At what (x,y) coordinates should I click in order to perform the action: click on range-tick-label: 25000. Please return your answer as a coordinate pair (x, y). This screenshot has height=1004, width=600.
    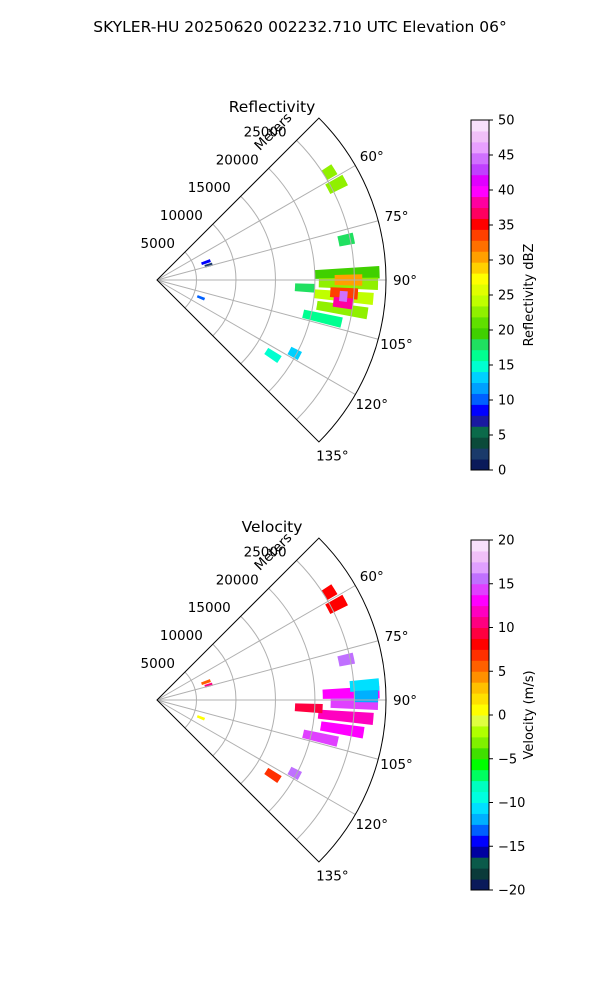
    Looking at the image, I should click on (265, 132).